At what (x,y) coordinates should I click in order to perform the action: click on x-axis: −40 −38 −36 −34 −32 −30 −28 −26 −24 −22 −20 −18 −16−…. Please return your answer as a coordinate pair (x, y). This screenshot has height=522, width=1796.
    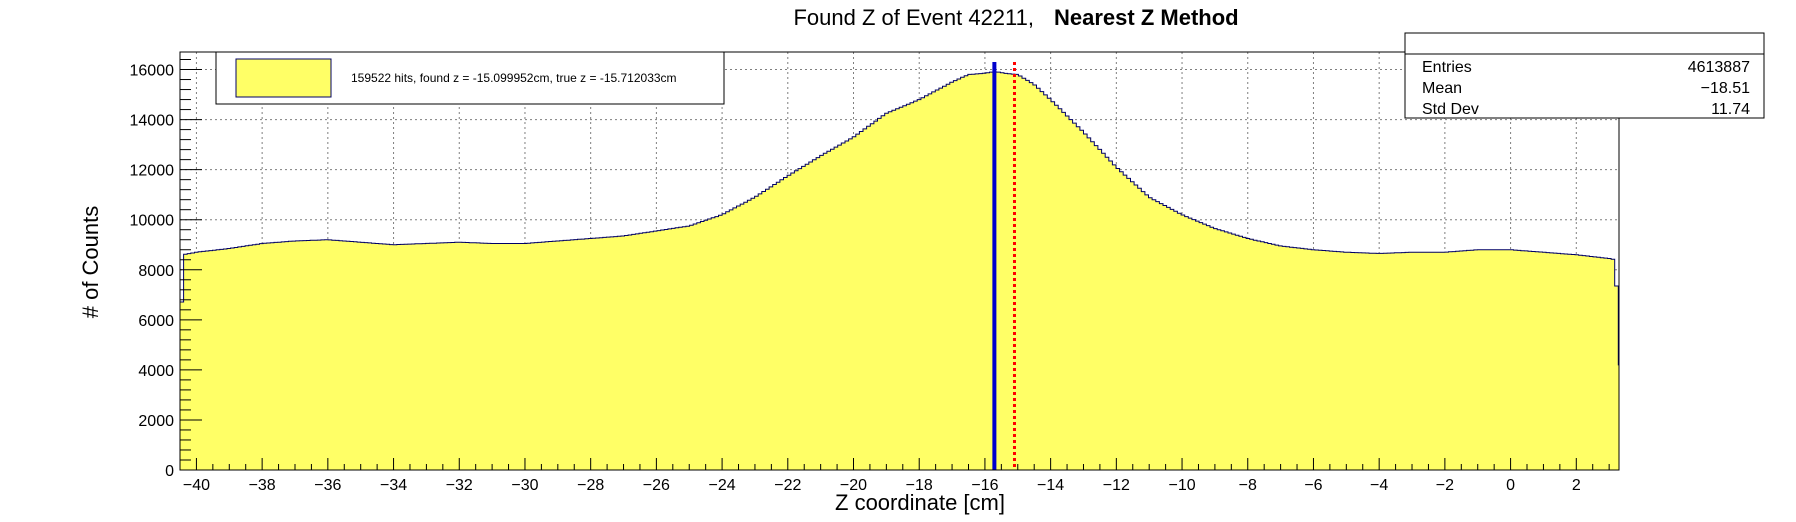
    Looking at the image, I should click on (894, 476).